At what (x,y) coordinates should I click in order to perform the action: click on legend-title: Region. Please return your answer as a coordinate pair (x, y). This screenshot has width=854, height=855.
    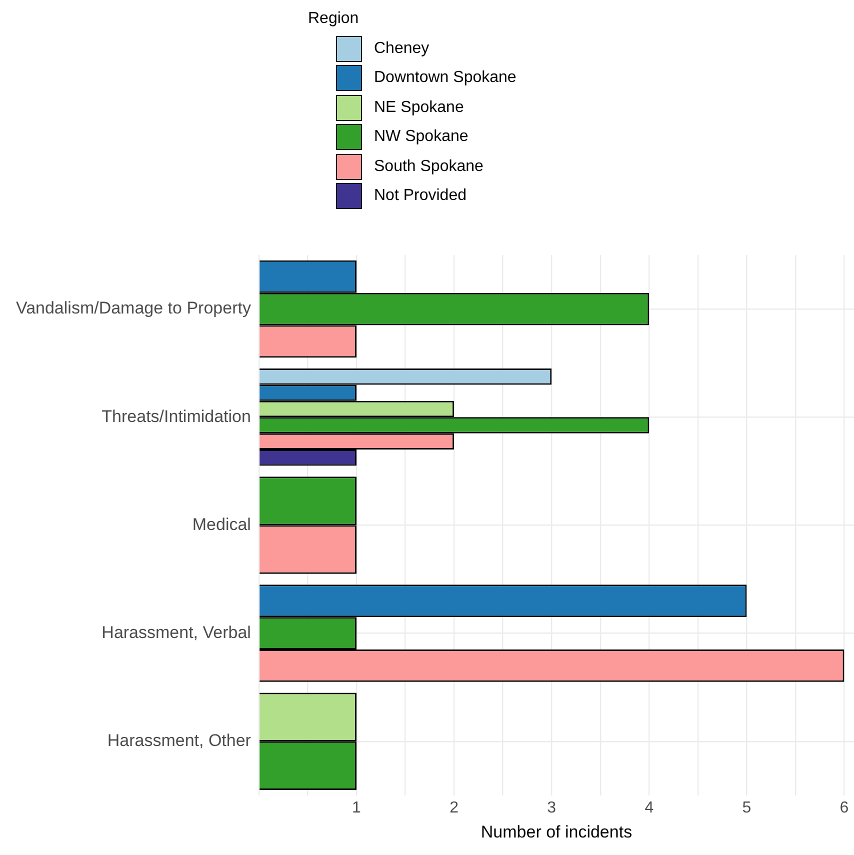
    Looking at the image, I should click on (334, 19).